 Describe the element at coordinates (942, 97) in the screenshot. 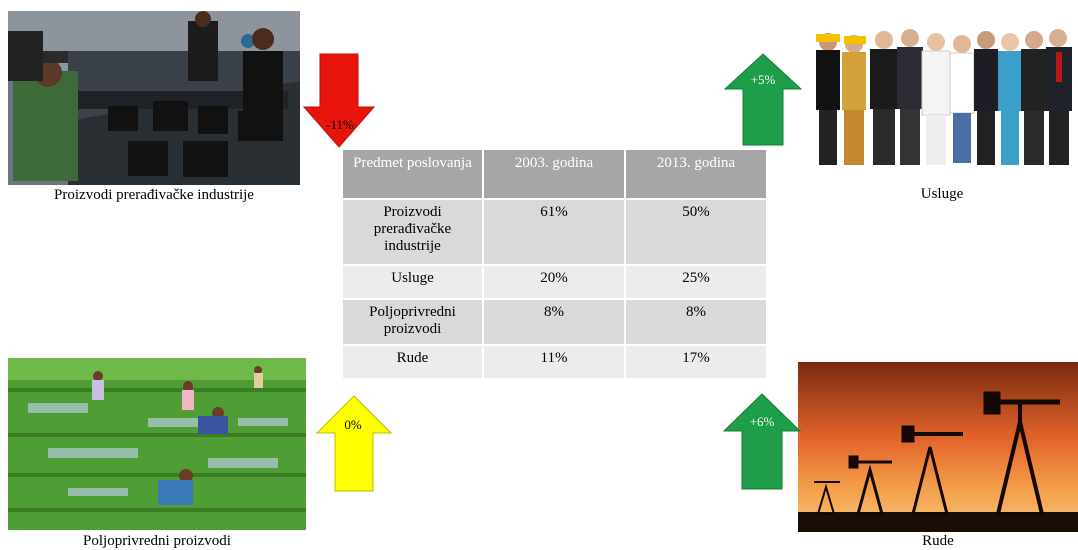

I see `services-photo` at that location.